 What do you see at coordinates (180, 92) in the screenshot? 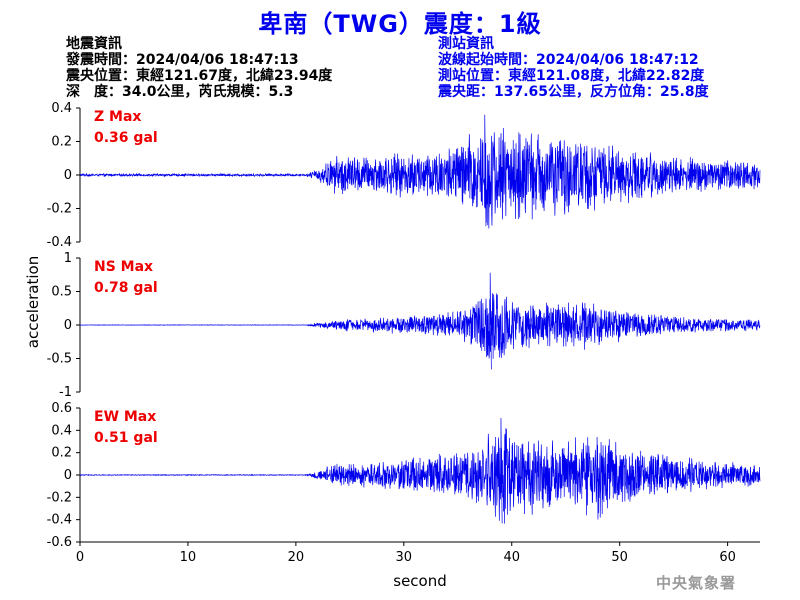
I see `quake-depth-magnitude: 深 度：34.0公里，芮氏規模：5.3` at bounding box center [180, 92].